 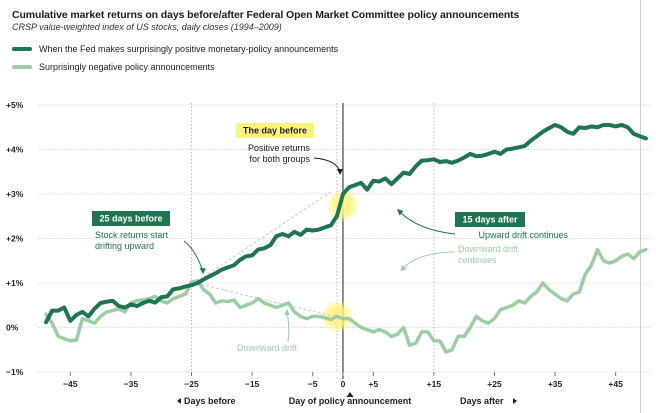 What do you see at coordinates (482, 401) in the screenshot?
I see `x-label-days-after: Days after` at bounding box center [482, 401].